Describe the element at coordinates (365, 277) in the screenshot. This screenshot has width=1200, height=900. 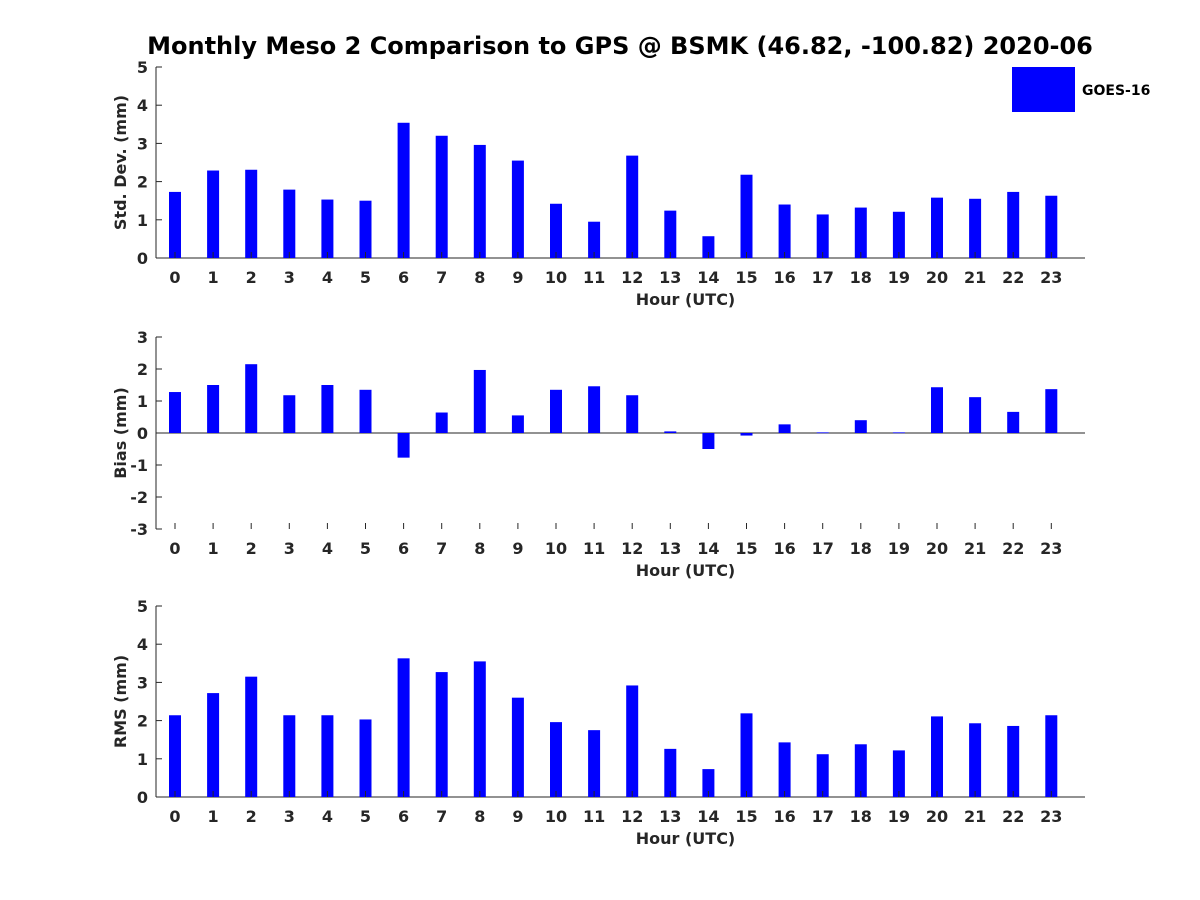
I see `std-dev-x-tick-label: 5` at that location.